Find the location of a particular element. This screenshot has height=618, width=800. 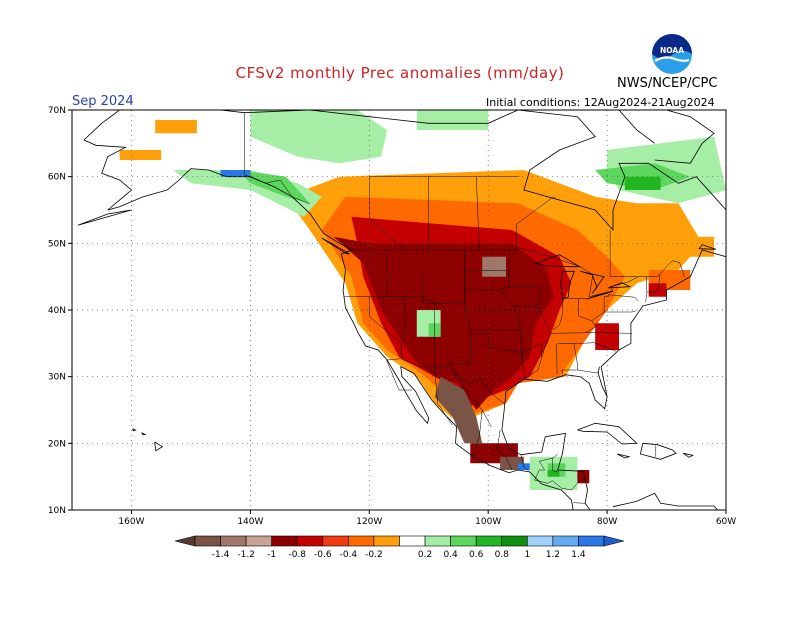

anomaly-region--0p2-0 is located at coordinates (176, 127).